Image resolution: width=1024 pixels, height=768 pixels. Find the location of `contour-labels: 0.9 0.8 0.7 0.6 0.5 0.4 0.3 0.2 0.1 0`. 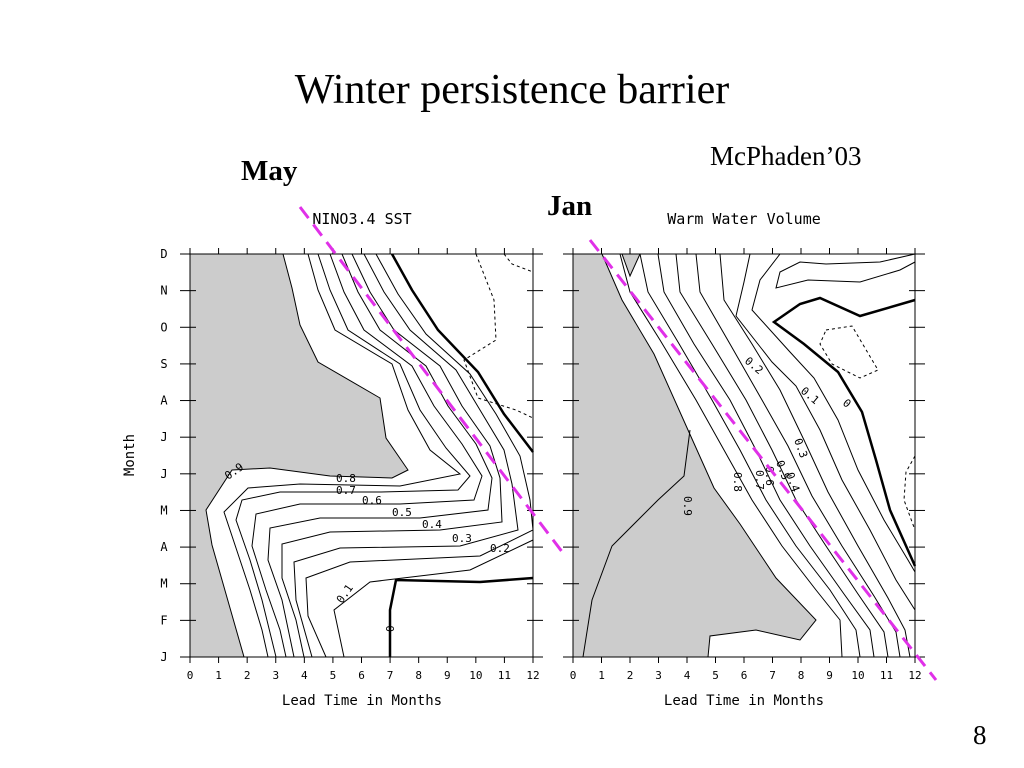

contour-labels: 0.9 0.8 0.7 0.6 0.5 0.4 0.3 0.2 0.1 0 is located at coordinates (366, 546).